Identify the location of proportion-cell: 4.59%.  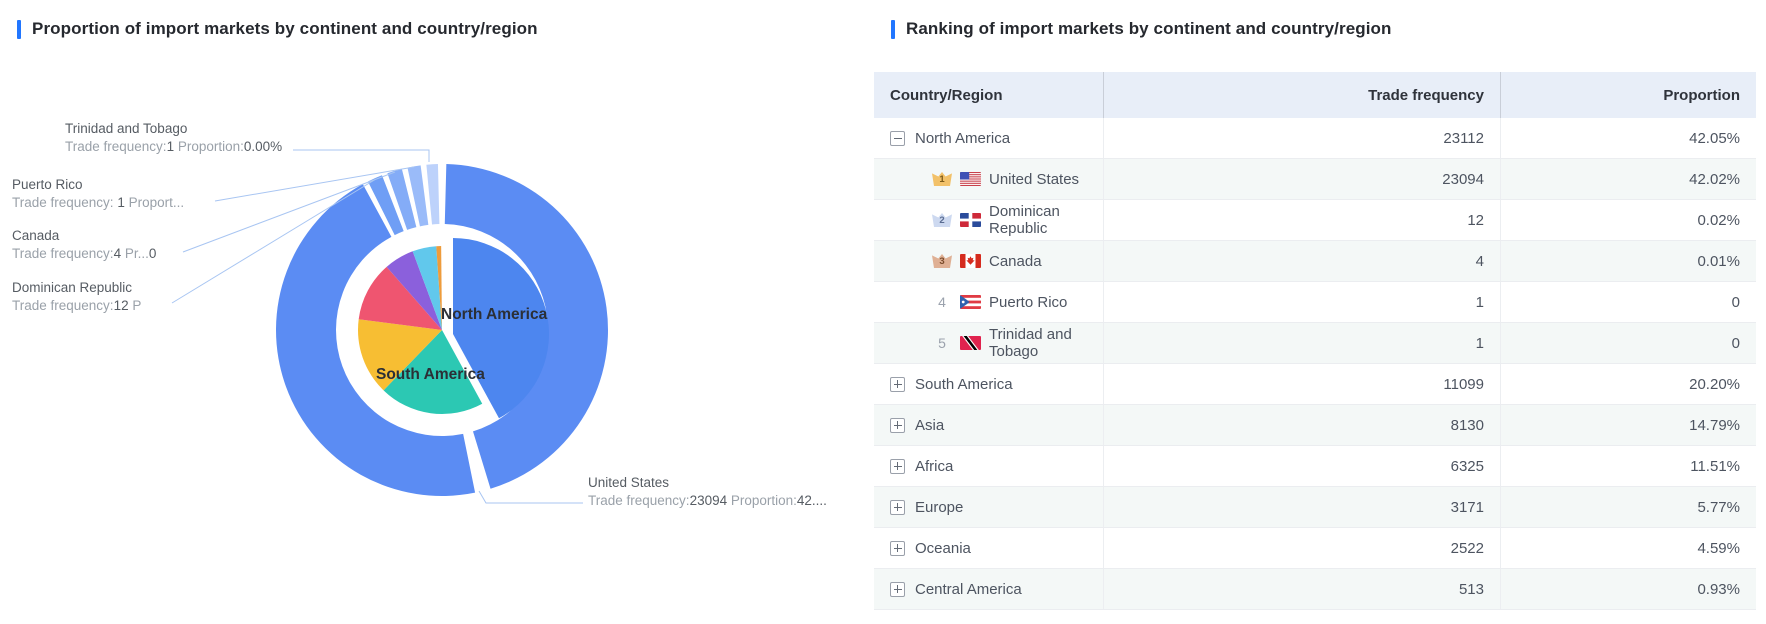
(1628, 548).